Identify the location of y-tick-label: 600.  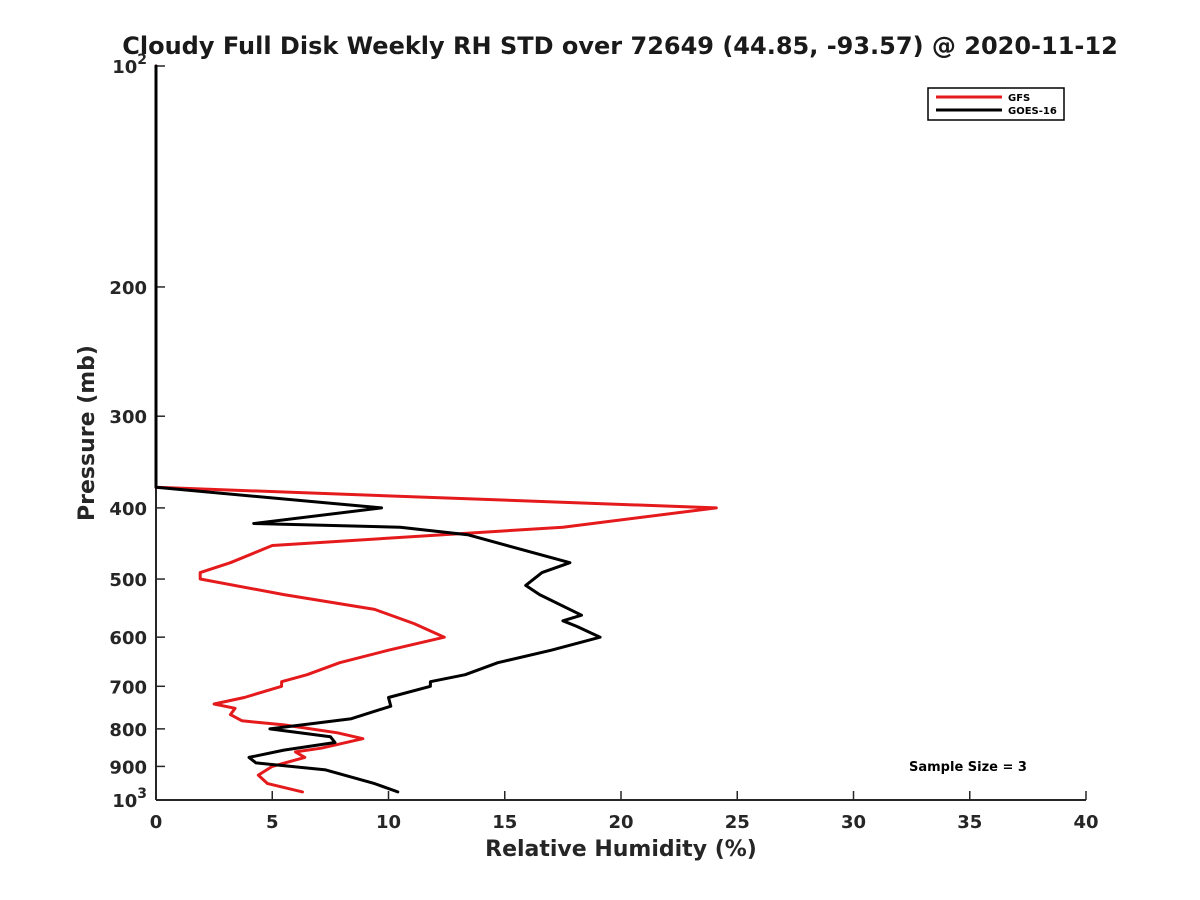
(128, 638).